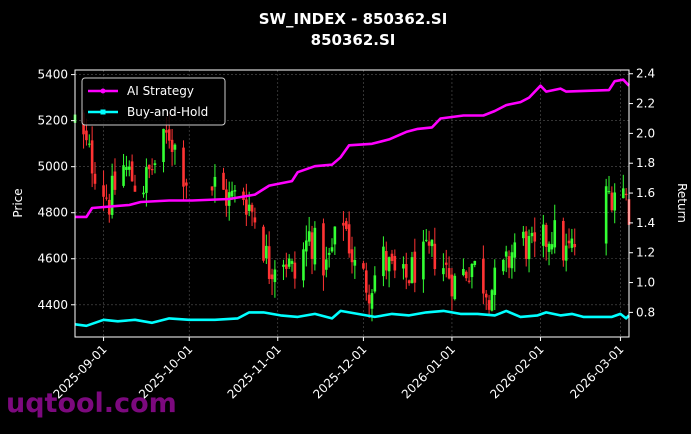 This screenshot has height=434, width=691. What do you see at coordinates (645, 104) in the screenshot?
I see `y-right-tick-label: 2.2` at bounding box center [645, 104].